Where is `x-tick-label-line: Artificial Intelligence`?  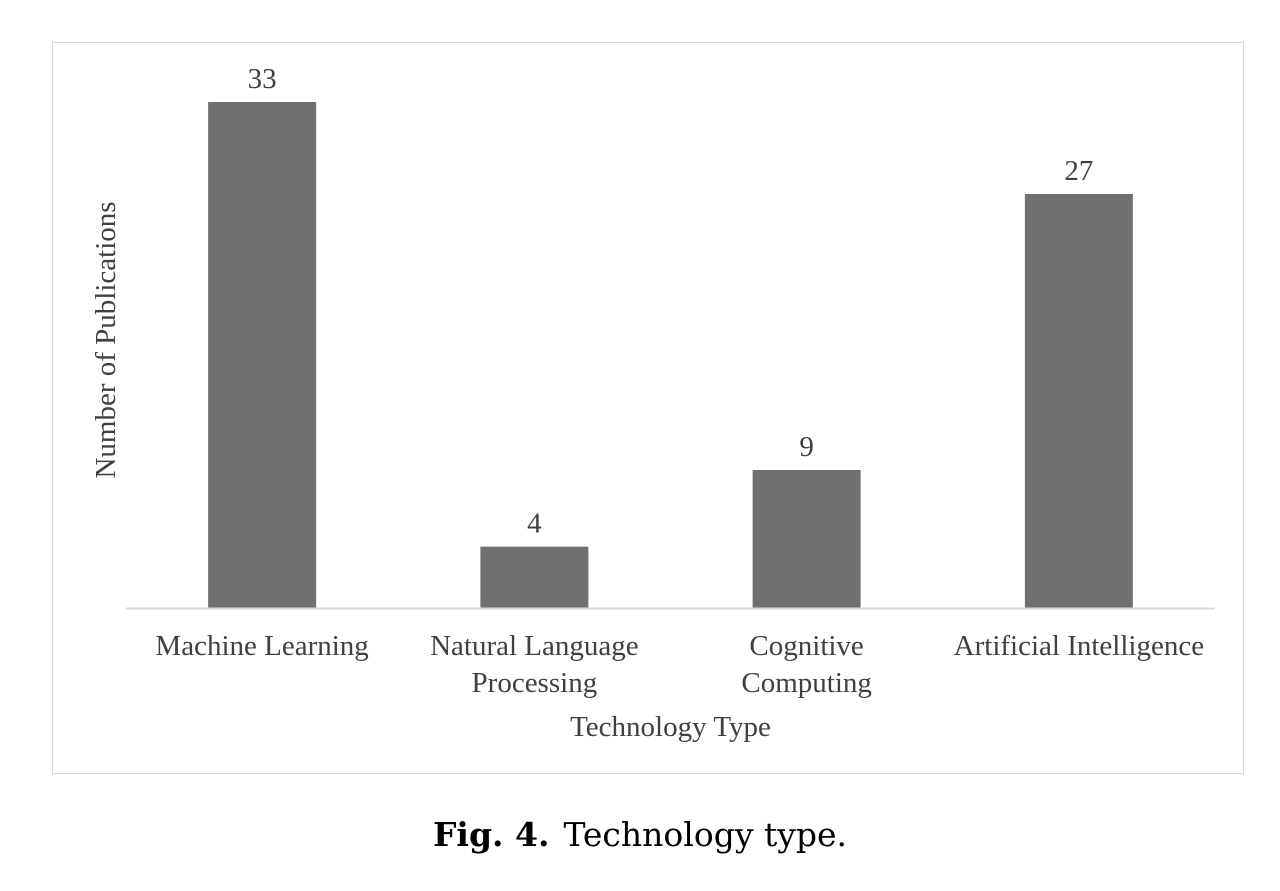 x-tick-label-line: Artificial Intelligence is located at coordinates (1079, 646).